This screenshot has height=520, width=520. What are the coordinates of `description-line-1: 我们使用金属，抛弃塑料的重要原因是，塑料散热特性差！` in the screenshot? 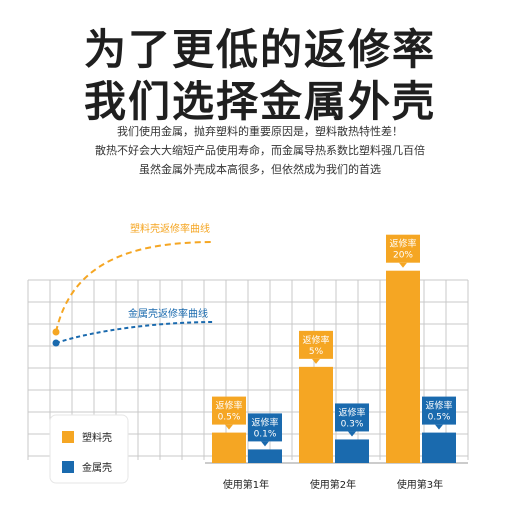 It's located at (260, 131).